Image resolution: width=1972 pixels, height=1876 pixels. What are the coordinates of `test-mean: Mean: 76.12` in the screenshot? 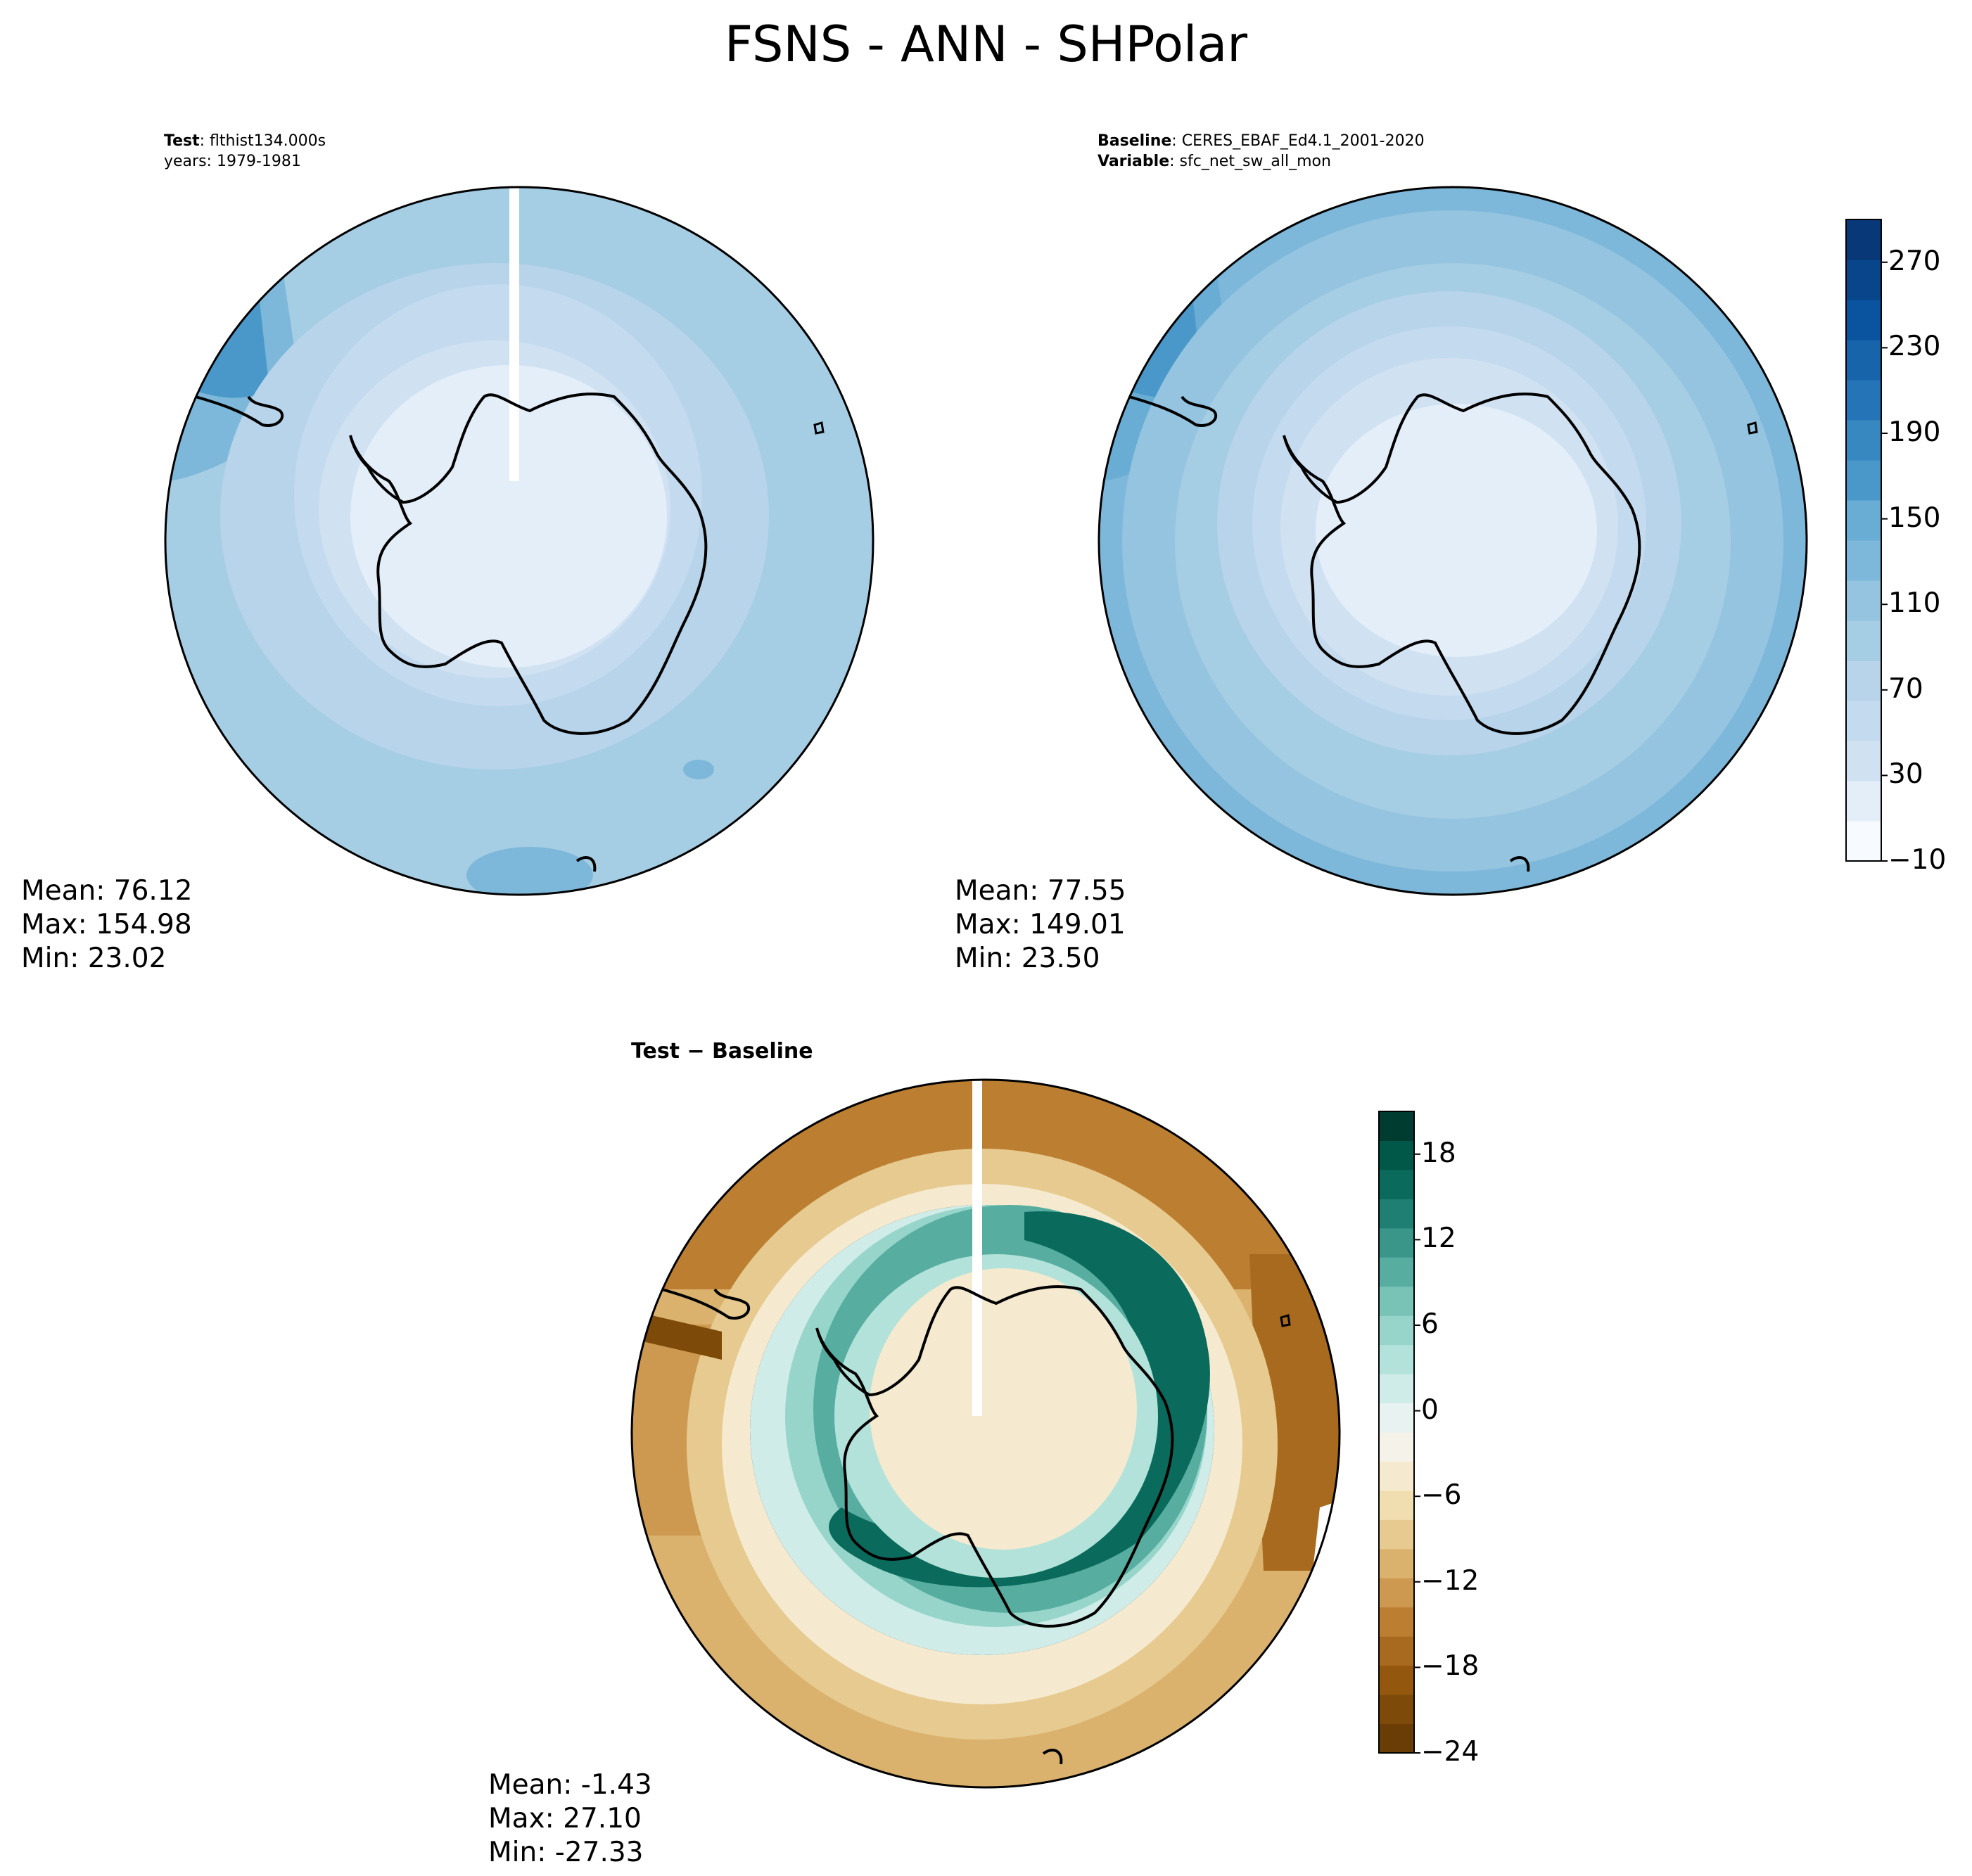 It's located at (107, 891).